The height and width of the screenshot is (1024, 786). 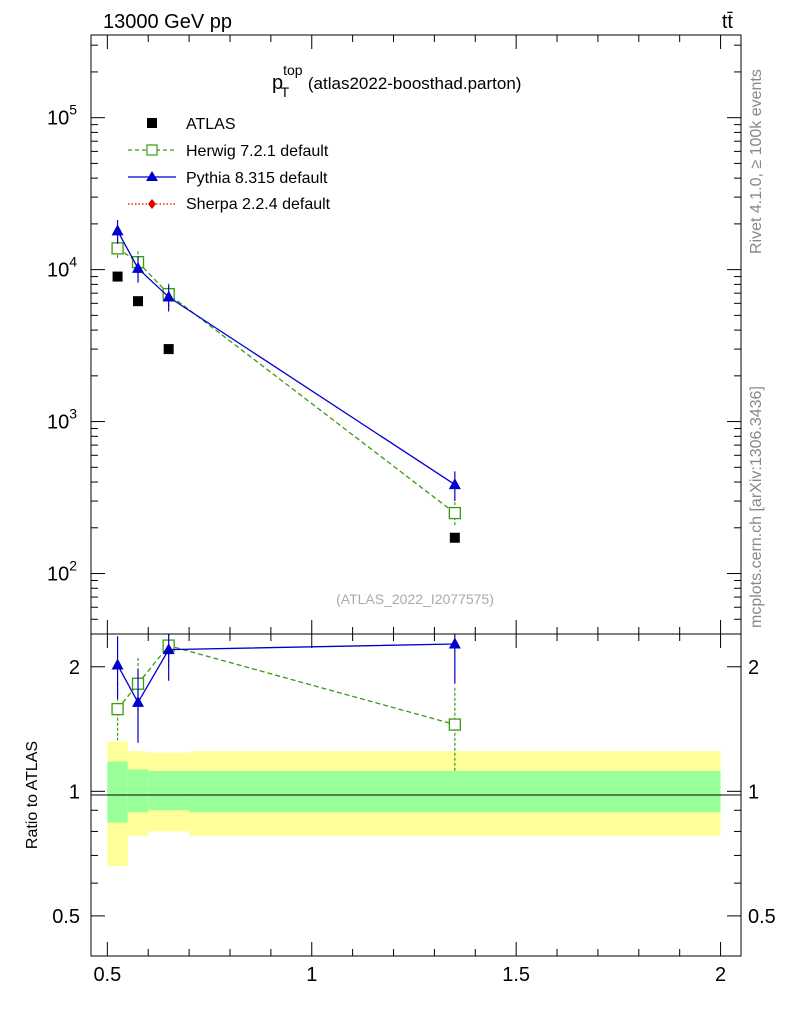 I want to click on legend-atlas-marker, so click(x=152, y=123).